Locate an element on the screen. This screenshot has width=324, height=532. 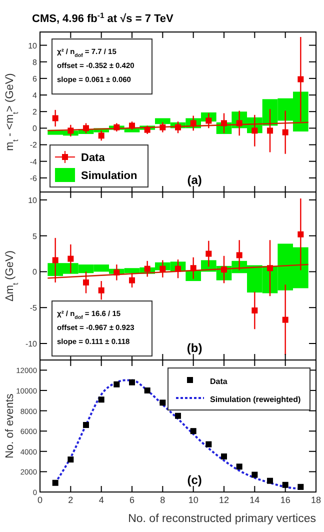
annotation: (c) is located at coordinates (194, 480).